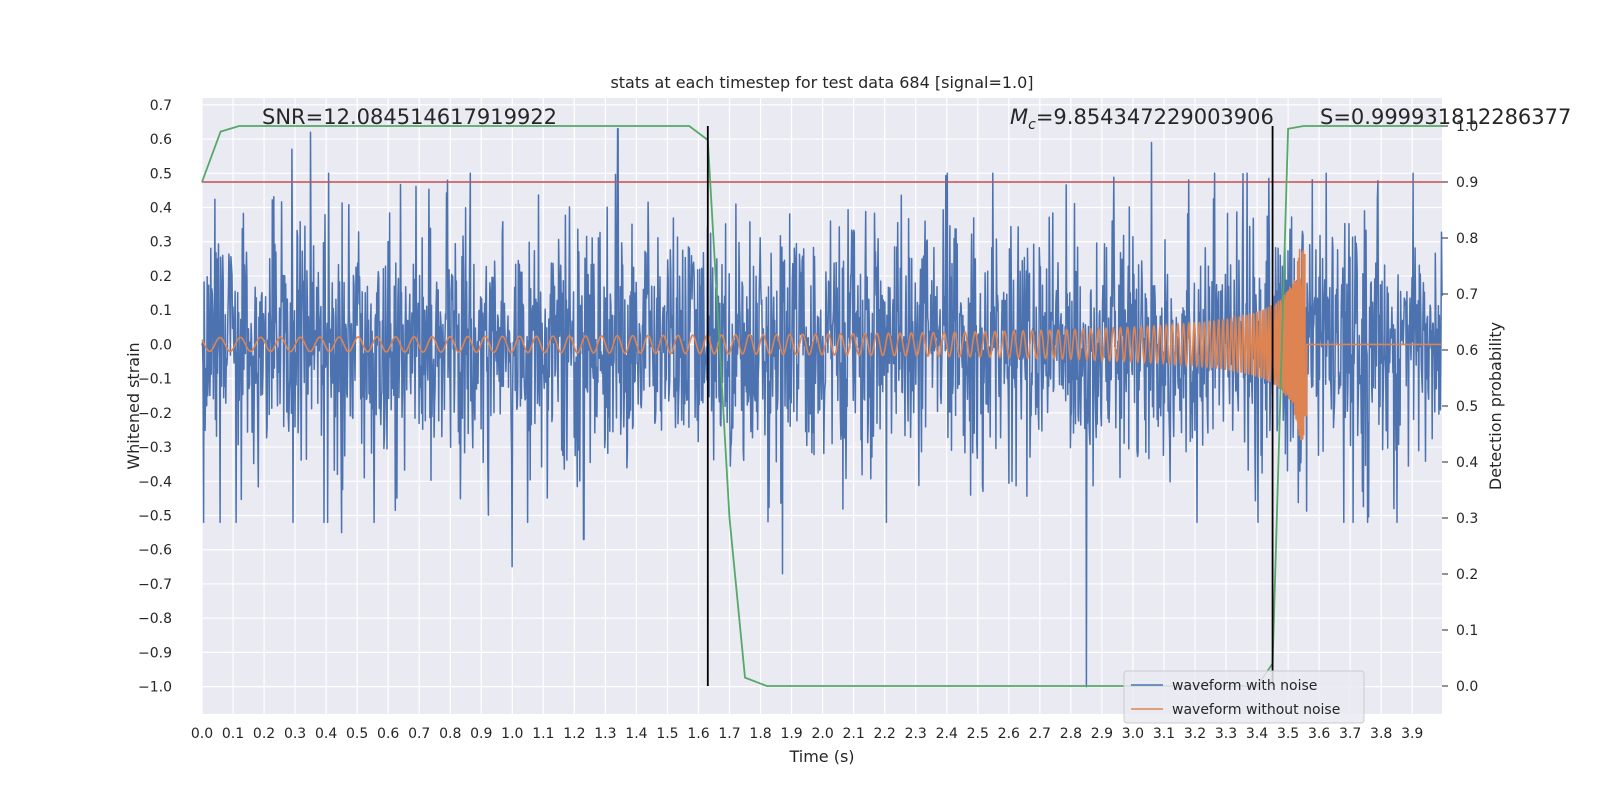 This screenshot has width=1600, height=800. What do you see at coordinates (1155, 117) in the screenshot?
I see `mc-value: =9.854347229003906` at bounding box center [1155, 117].